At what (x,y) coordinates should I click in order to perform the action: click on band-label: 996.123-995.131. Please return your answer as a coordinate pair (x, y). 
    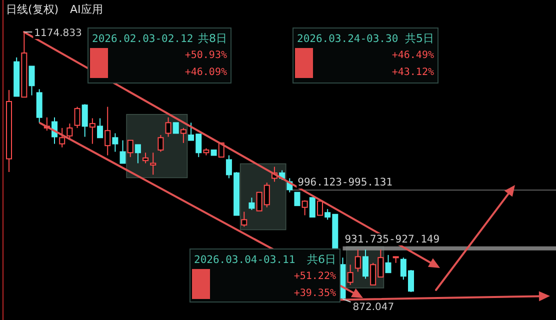
    Looking at the image, I should click on (345, 182).